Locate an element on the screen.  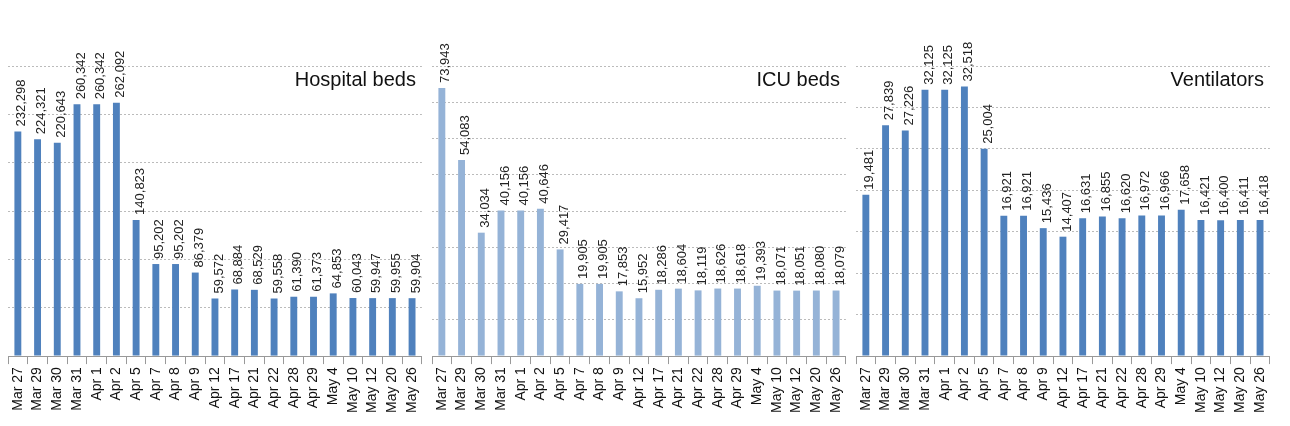
data-label: 32,125 is located at coordinates (948, 65).